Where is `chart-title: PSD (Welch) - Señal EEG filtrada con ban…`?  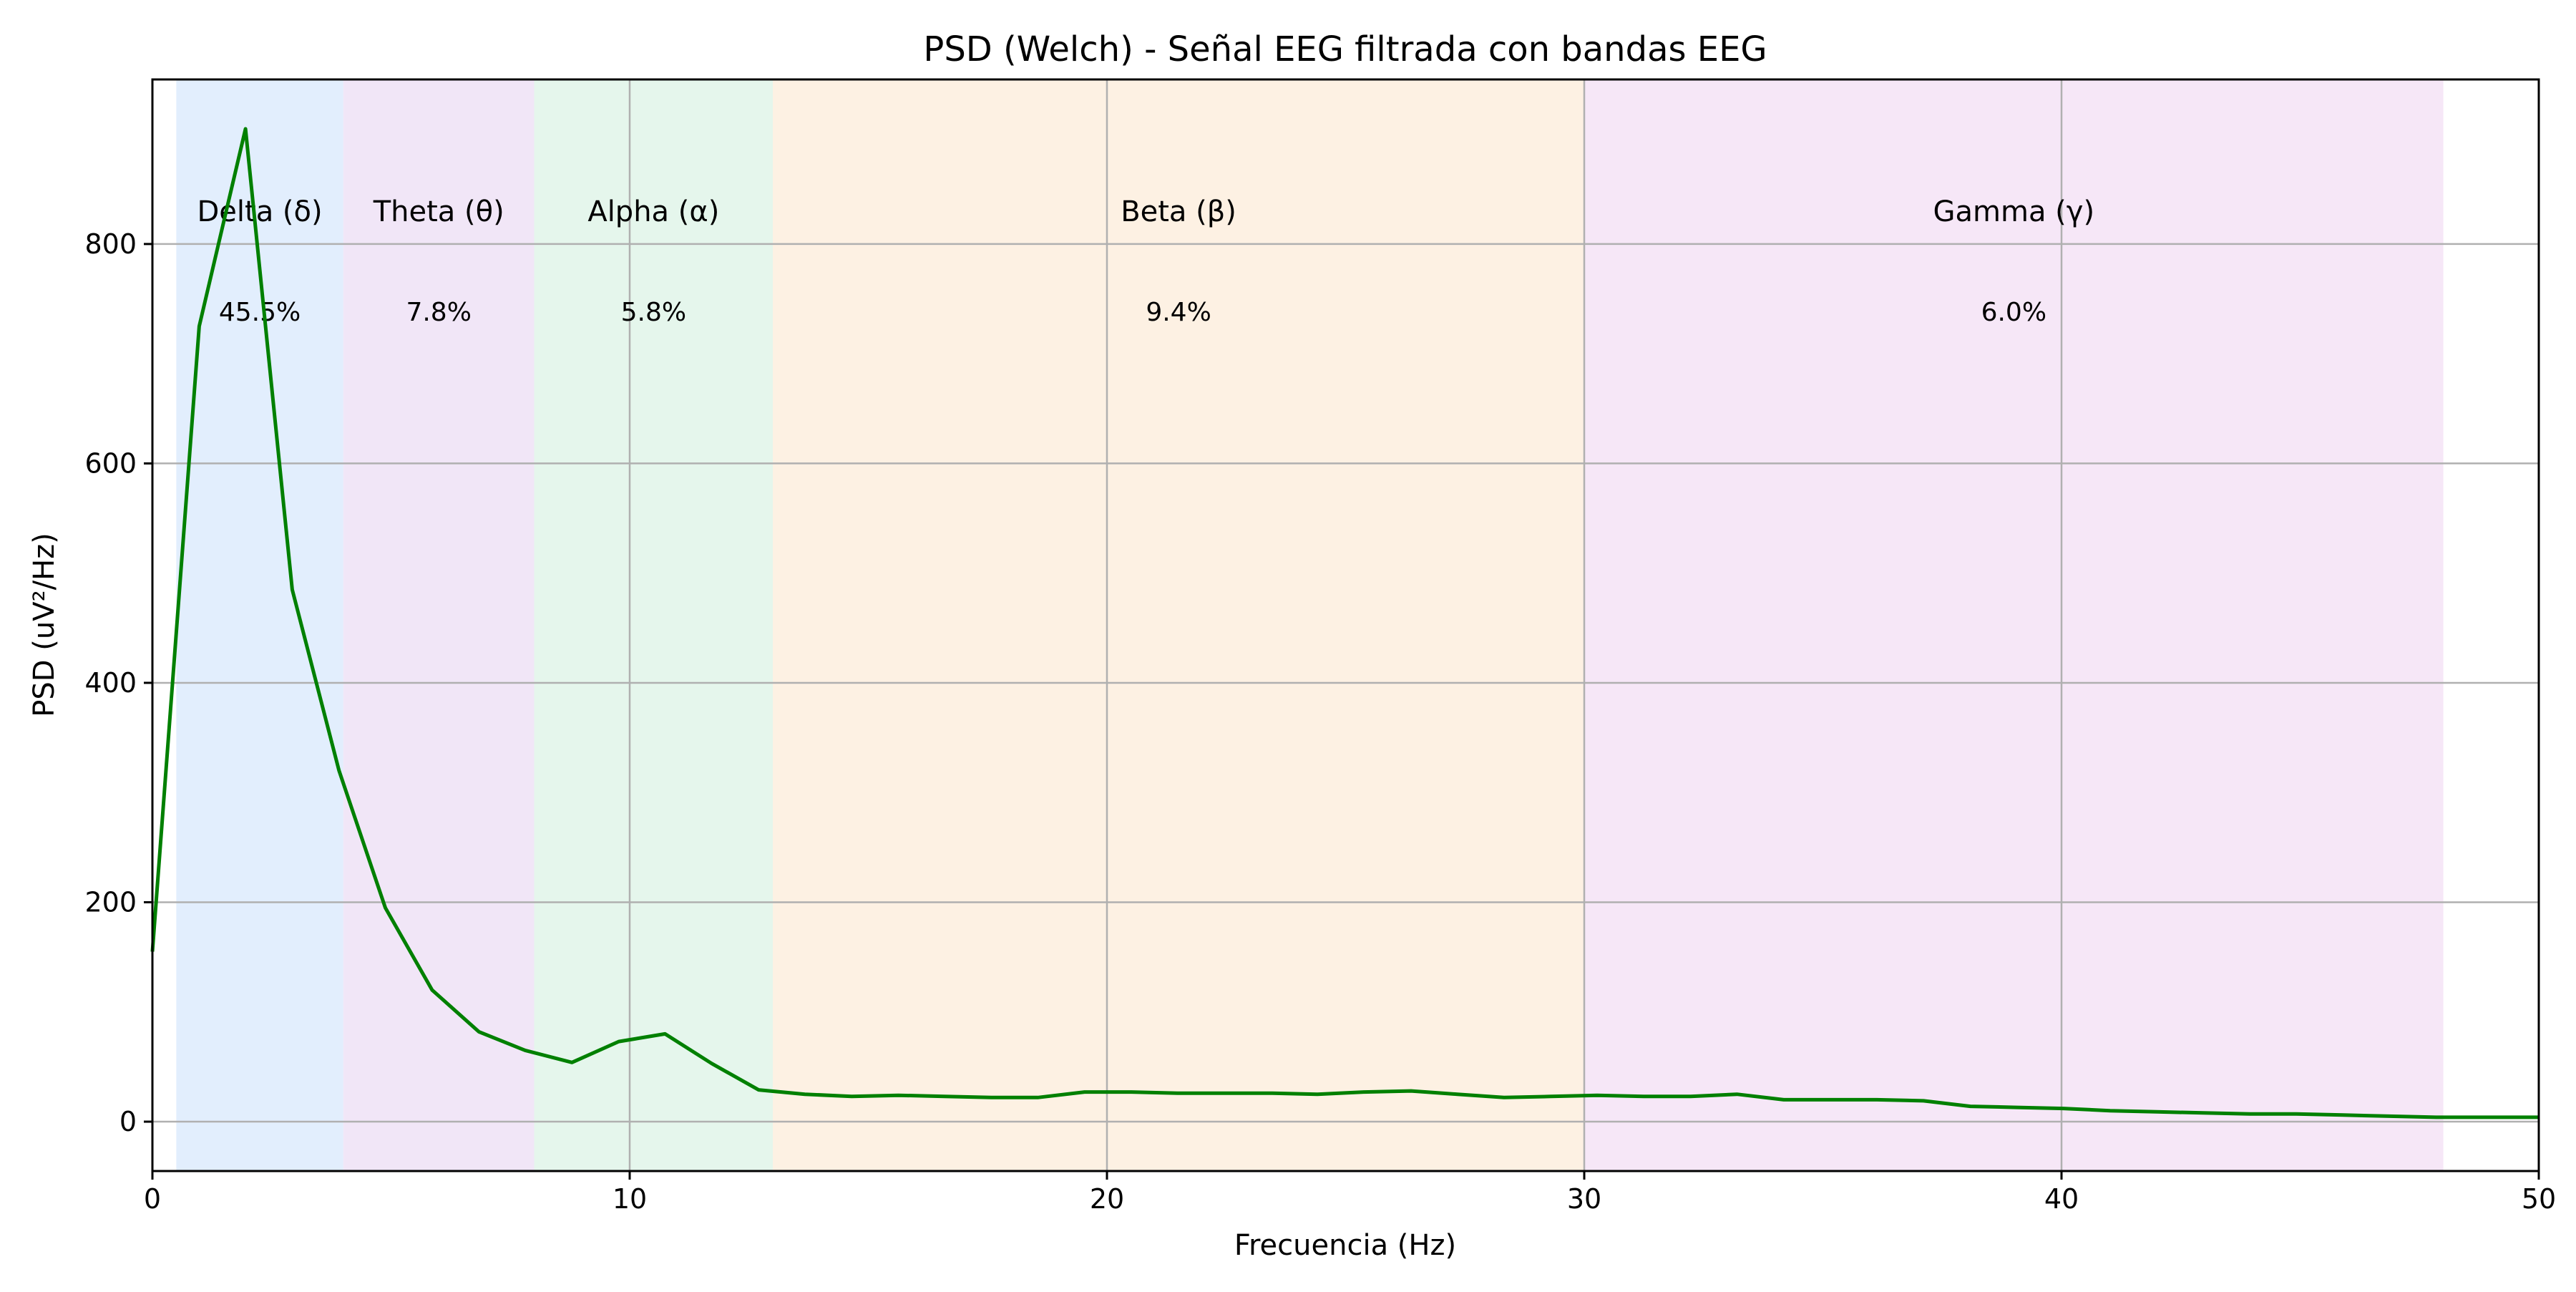 chart-title: PSD (Welch) - Señal EEG filtrada con ban… is located at coordinates (1345, 49).